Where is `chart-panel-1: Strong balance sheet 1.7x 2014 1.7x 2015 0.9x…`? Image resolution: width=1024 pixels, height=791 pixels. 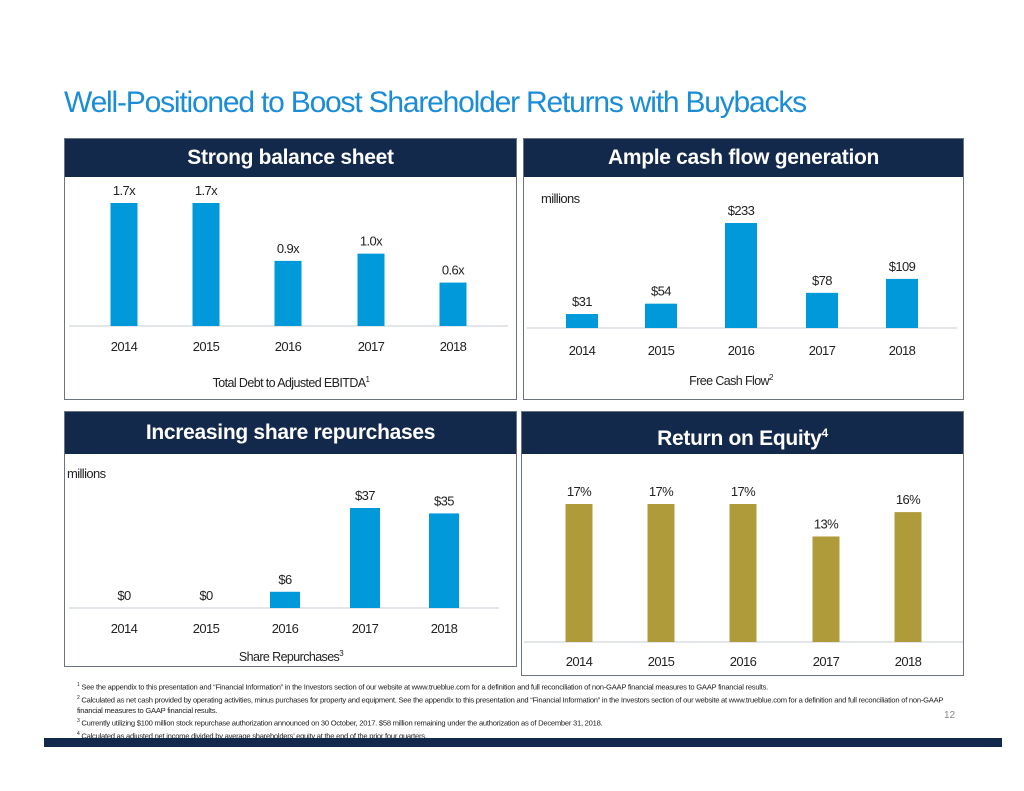
chart-panel-1: Strong balance sheet 1.7x 2014 1.7x 2015 0.9x… is located at coordinates (290, 269).